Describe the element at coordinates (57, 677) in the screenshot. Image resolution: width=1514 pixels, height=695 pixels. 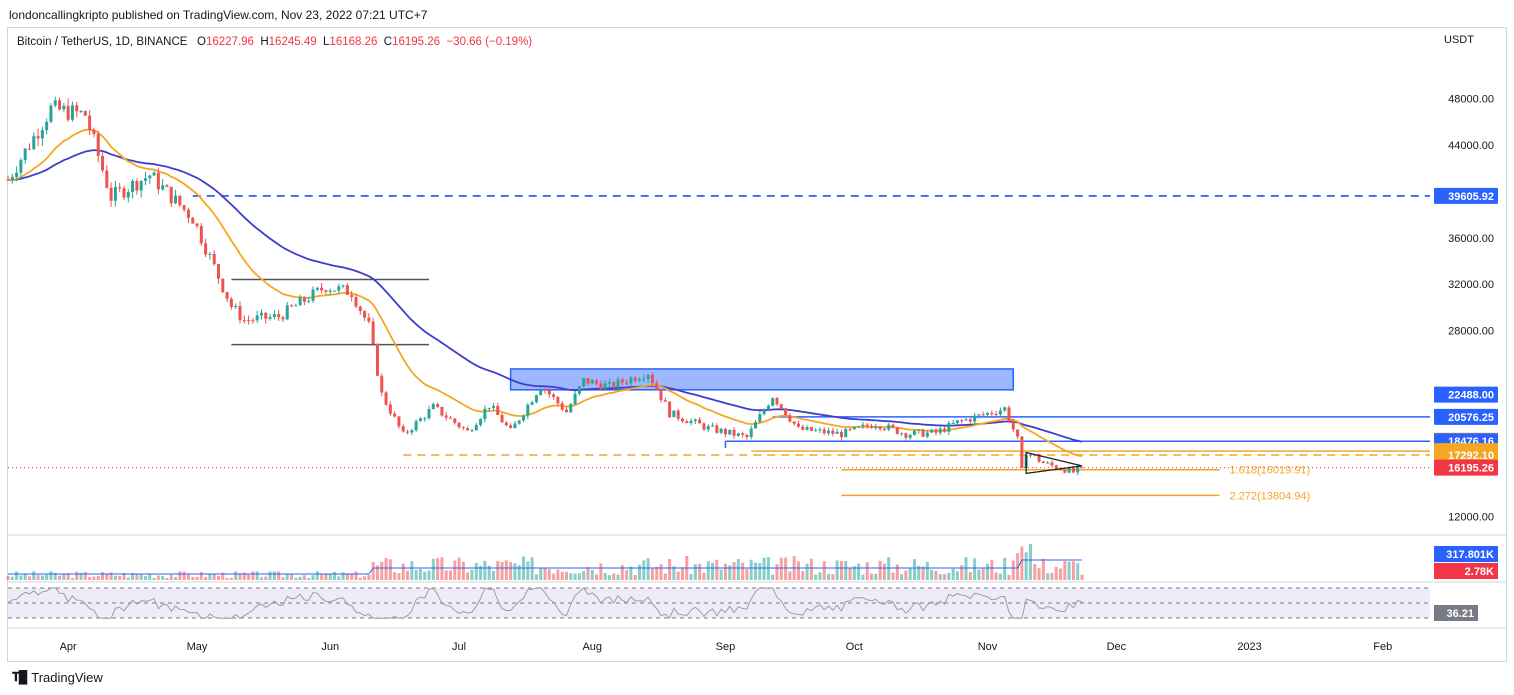
I see `tradingview-brand: 𝐓█ TradingView` at that location.